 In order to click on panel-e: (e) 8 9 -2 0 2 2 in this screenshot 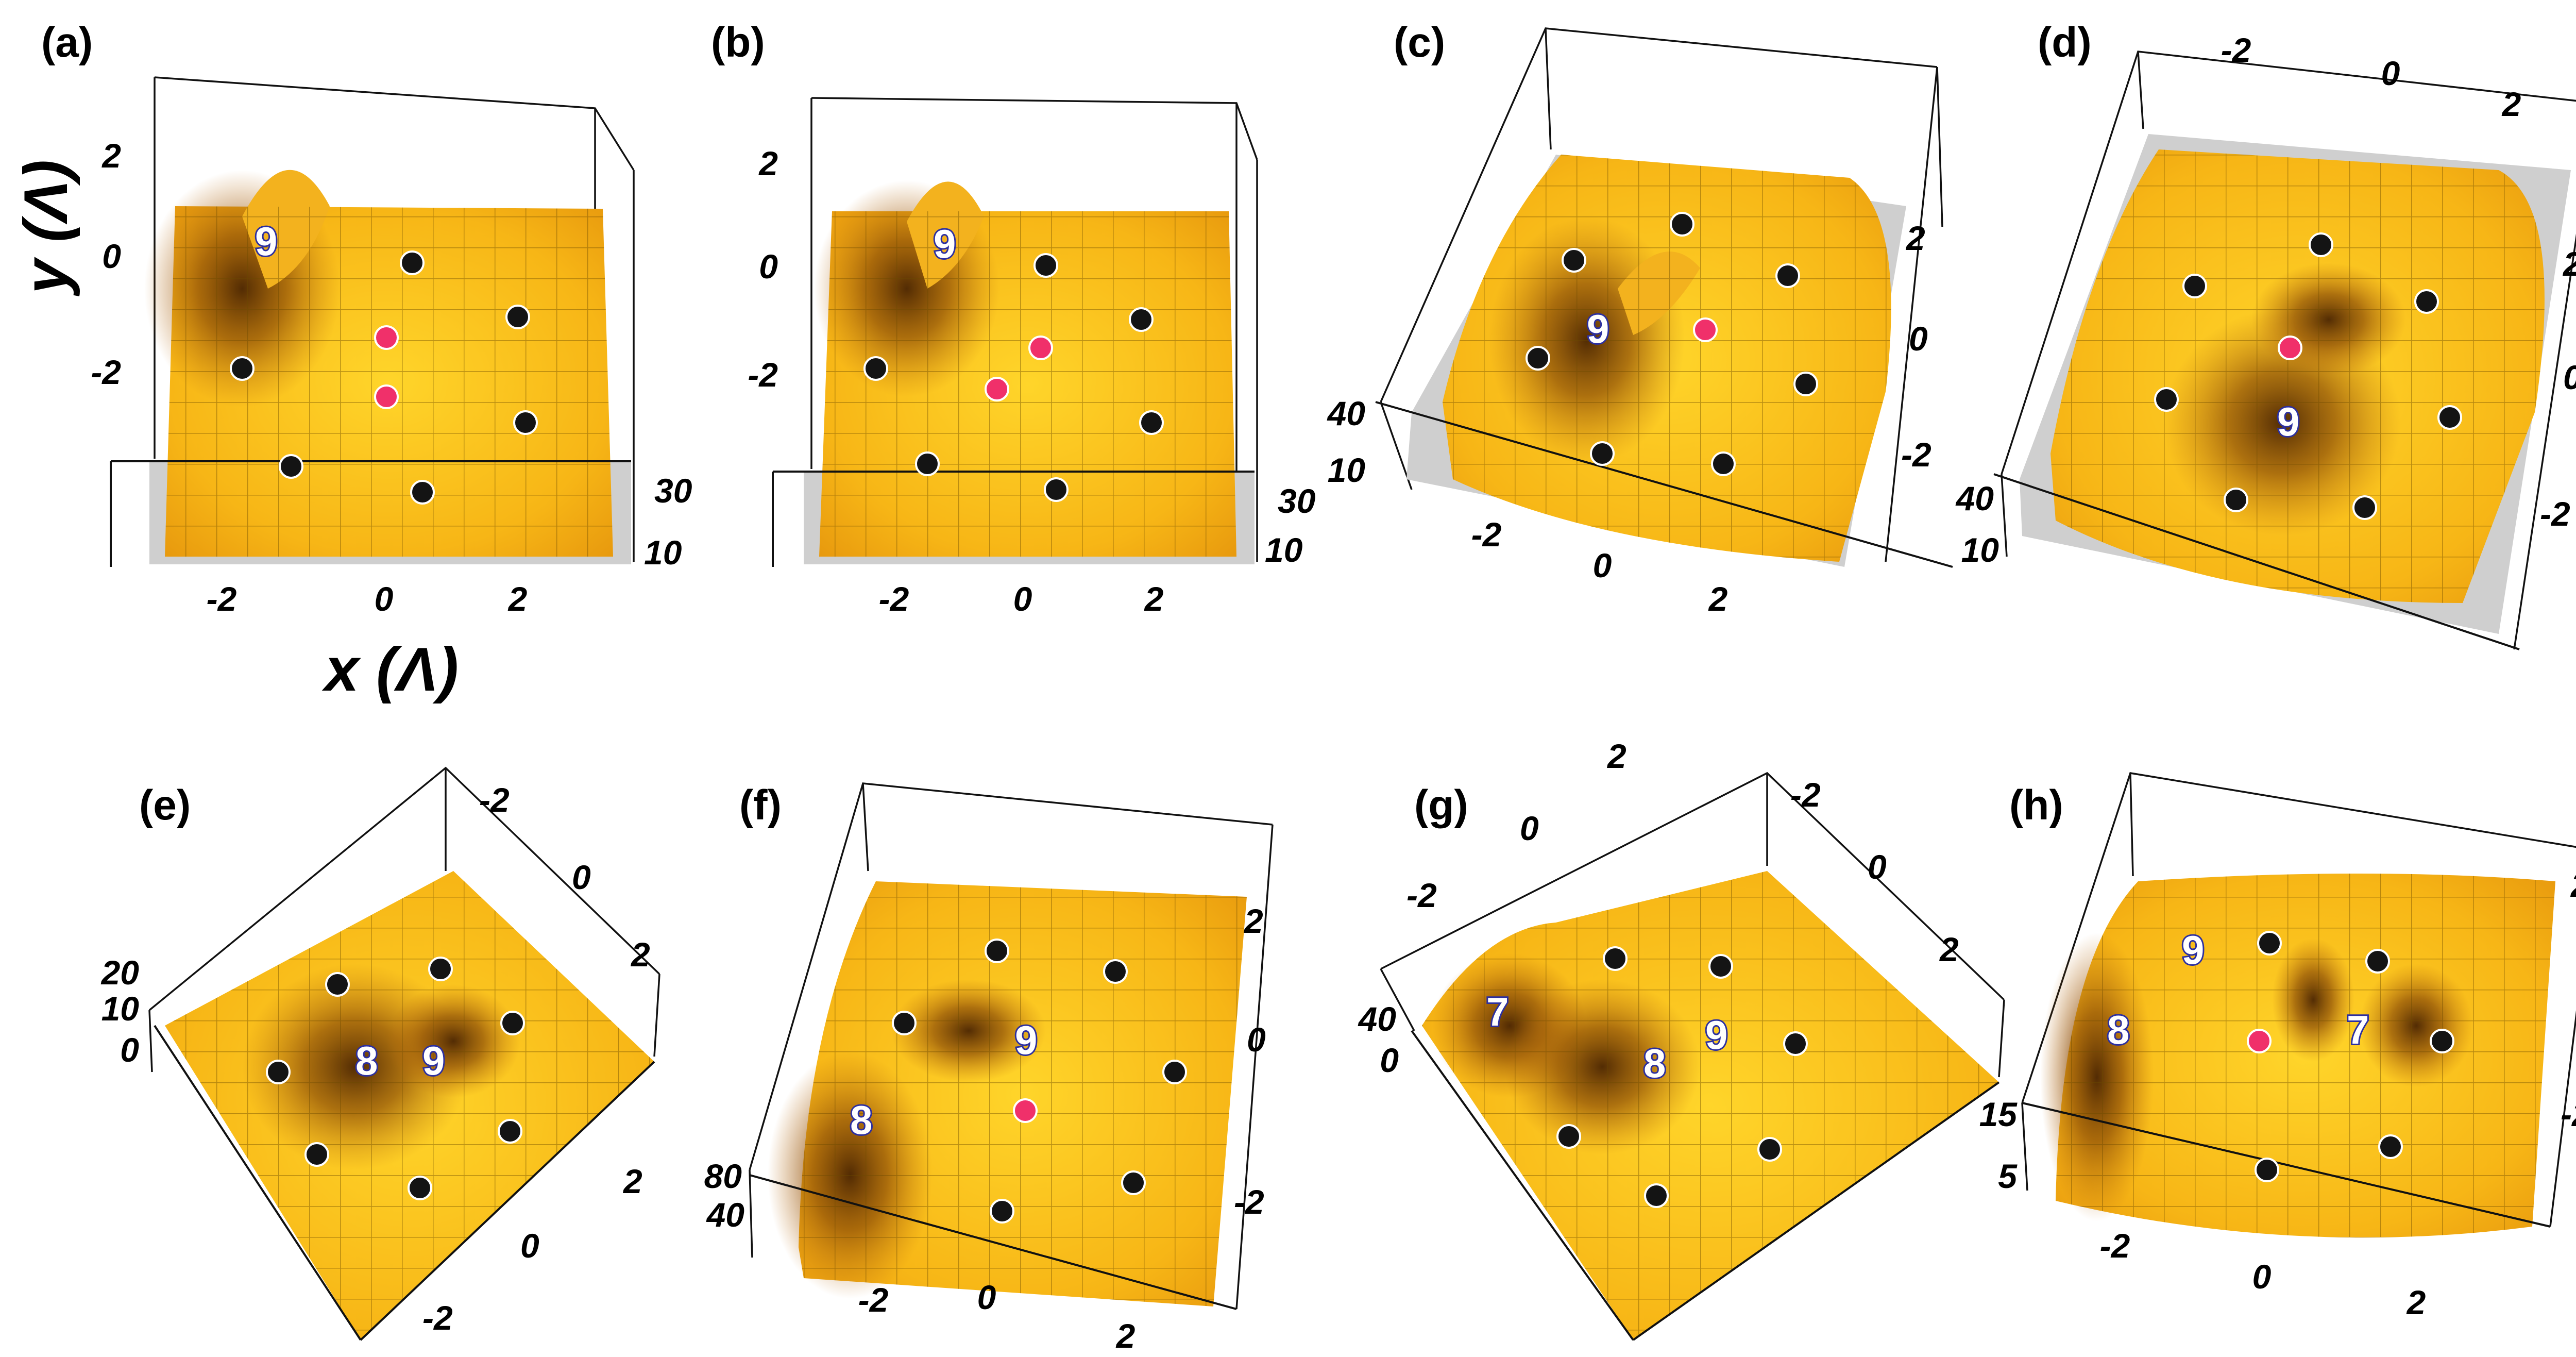, I will do `click(380, 1053)`.